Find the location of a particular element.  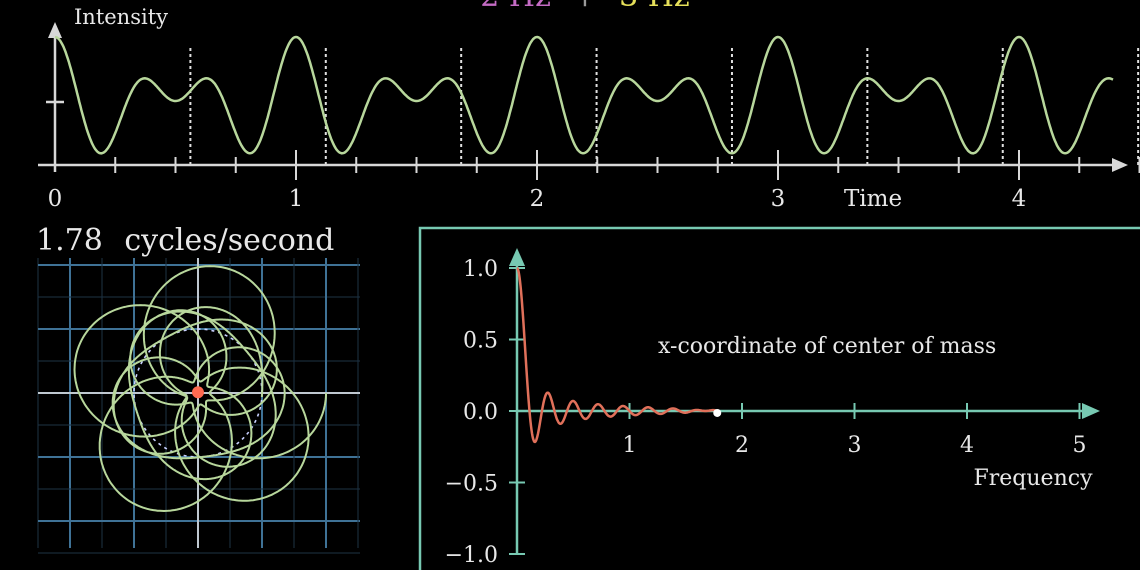

center-of-mass-dot is located at coordinates (197, 392).